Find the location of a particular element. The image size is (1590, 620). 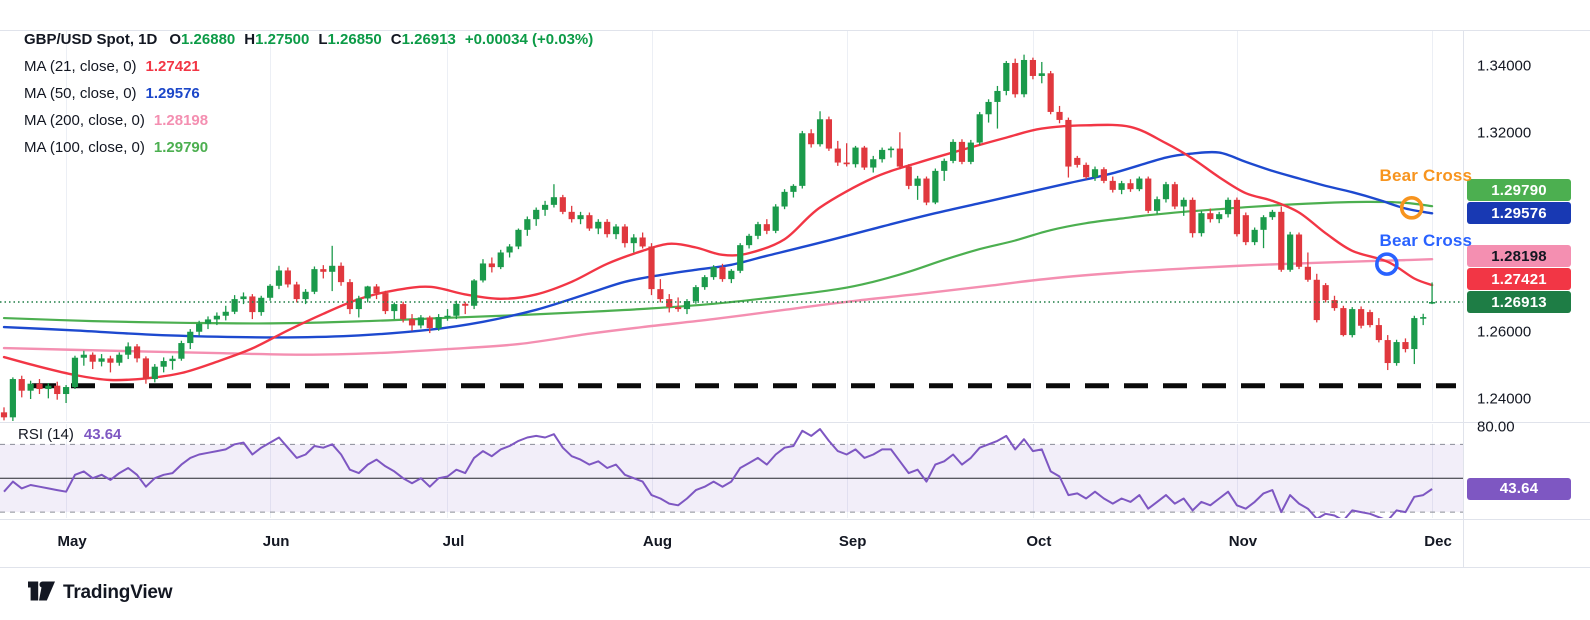

rsi-value-badge: 43.64 is located at coordinates (1519, 488).